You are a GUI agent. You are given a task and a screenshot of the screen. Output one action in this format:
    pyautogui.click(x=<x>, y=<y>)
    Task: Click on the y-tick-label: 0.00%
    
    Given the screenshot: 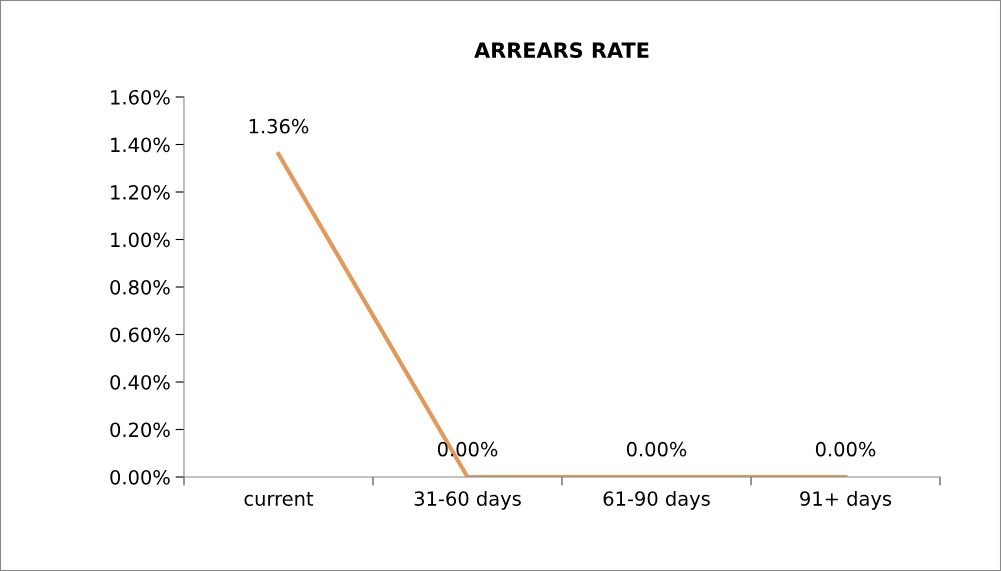 What is the action you would take?
    pyautogui.click(x=140, y=477)
    